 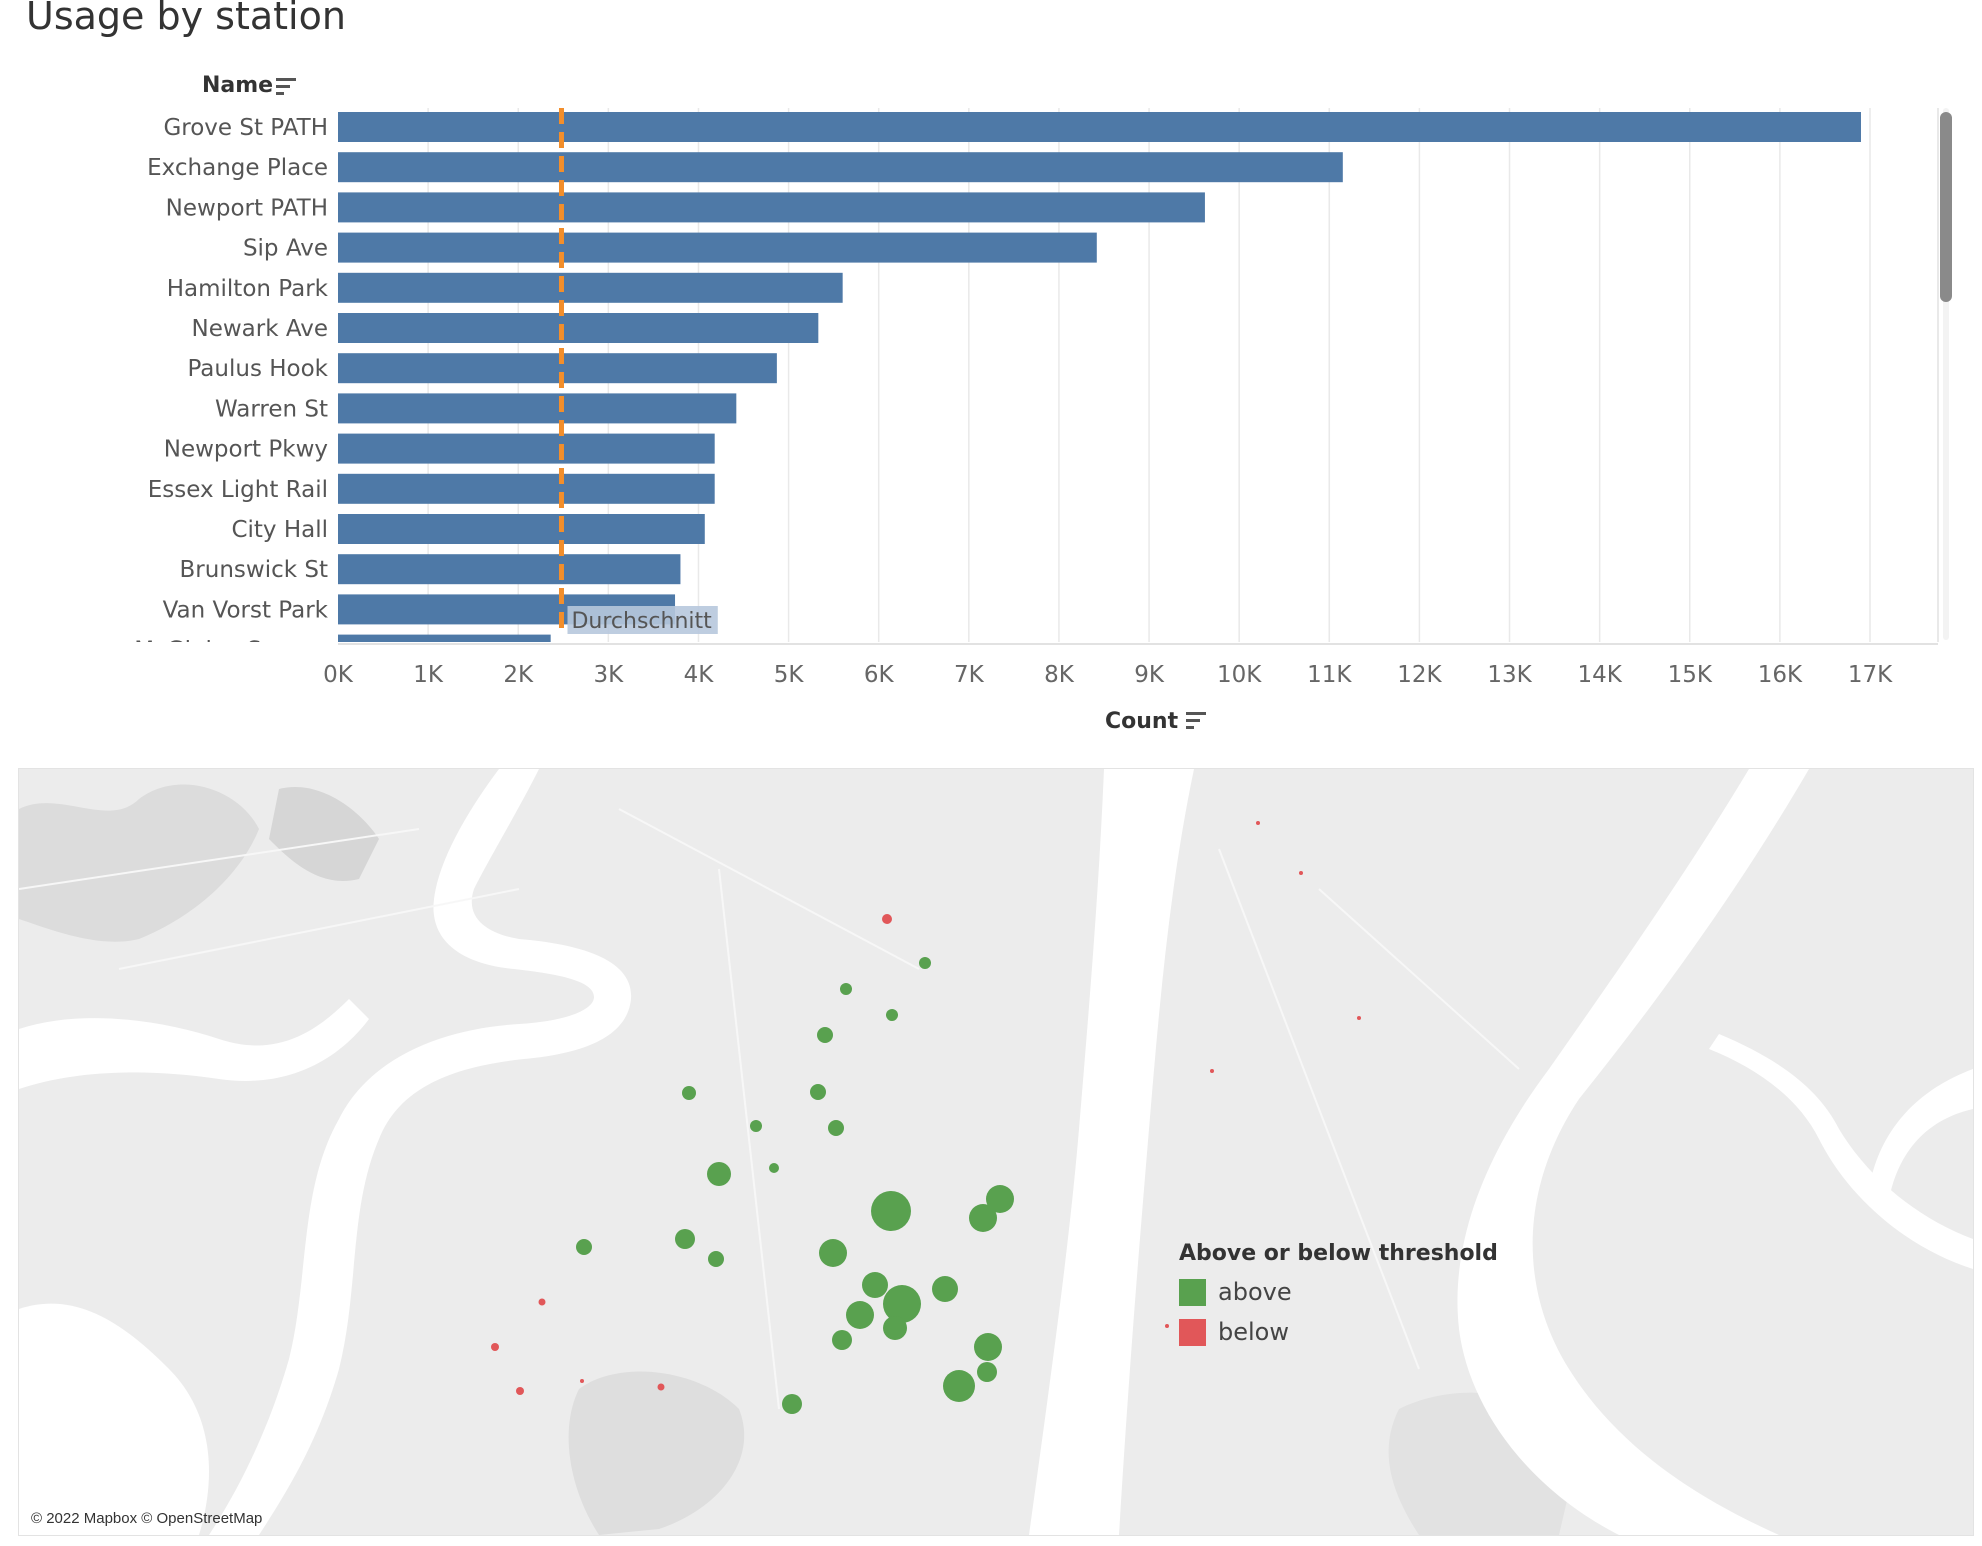 I want to click on x-tick-label: 14K, so click(x=1599, y=675).